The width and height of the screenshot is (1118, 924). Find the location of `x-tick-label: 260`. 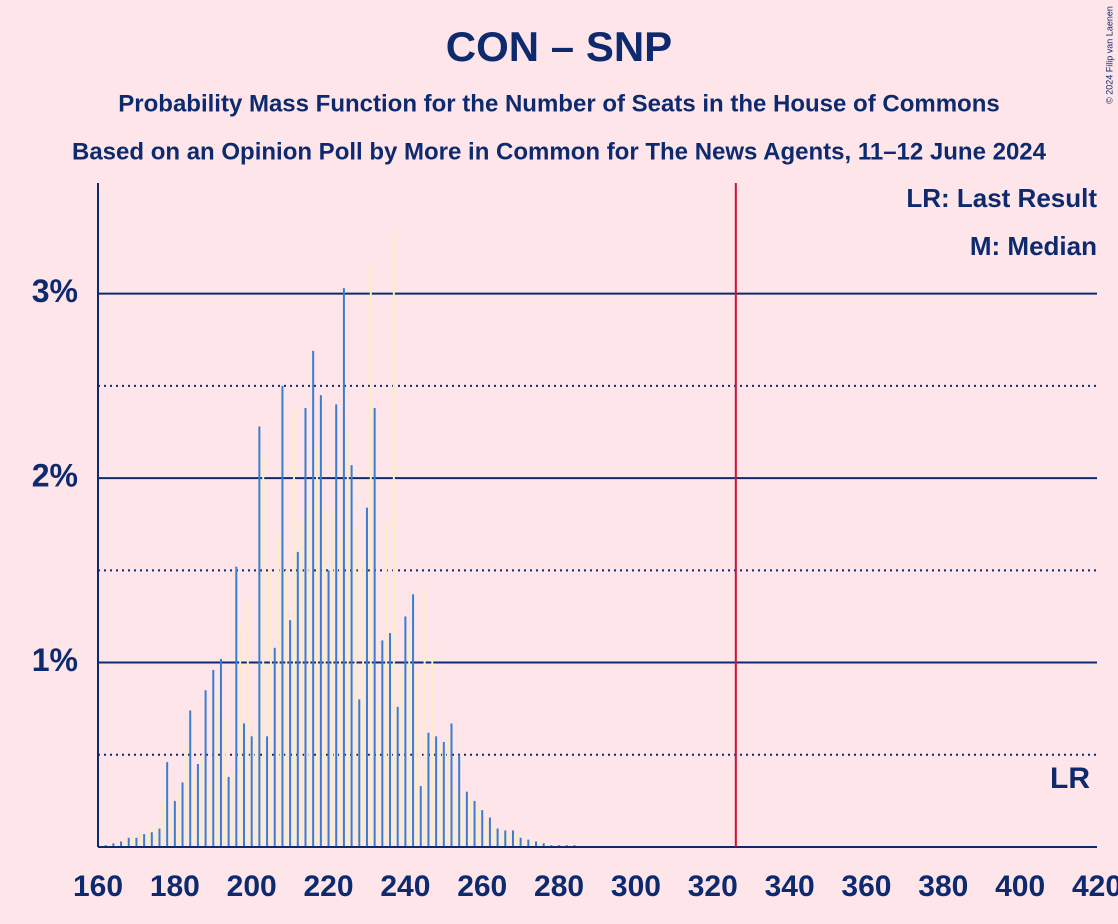

x-tick-label: 260 is located at coordinates (482, 886).